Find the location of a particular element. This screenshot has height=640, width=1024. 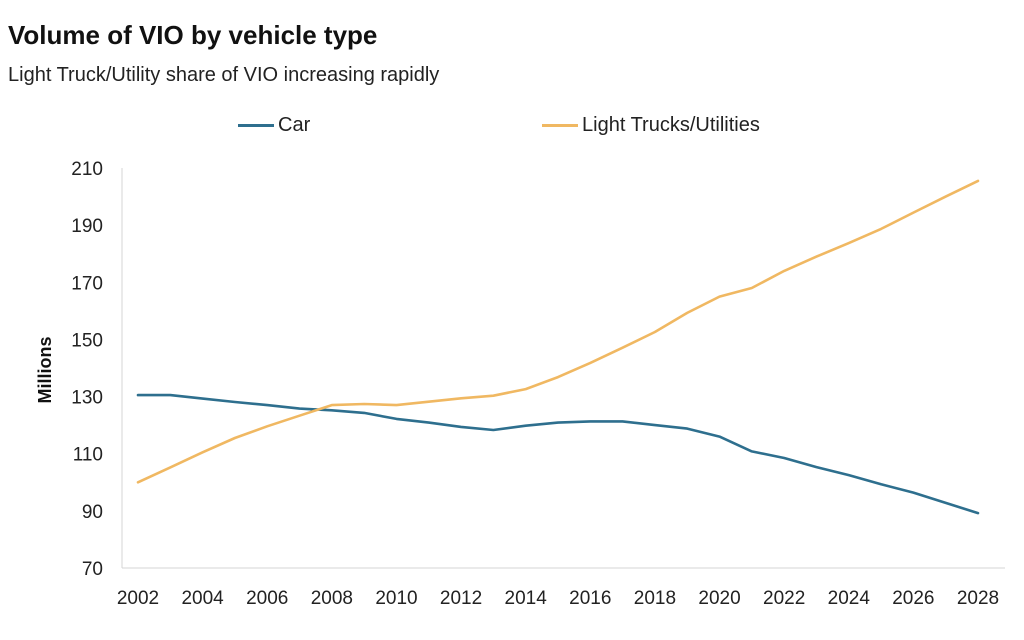

legend-item-light-trucks: Light Trucks/Utilities is located at coordinates (651, 125).